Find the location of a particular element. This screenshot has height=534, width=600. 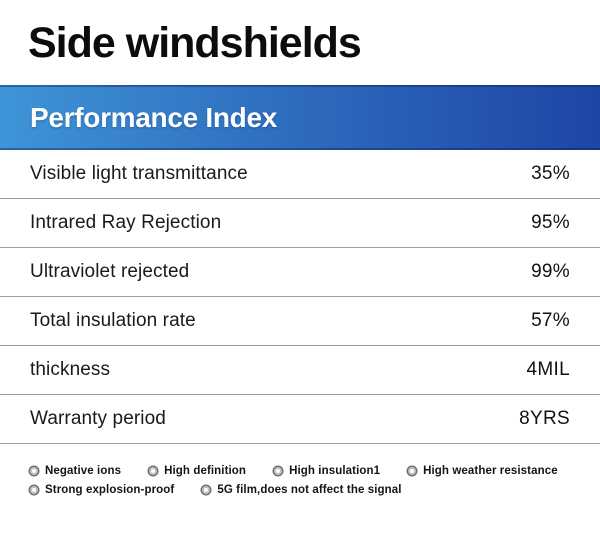

feature-item: Strong explosion-proof is located at coordinates (101, 490).